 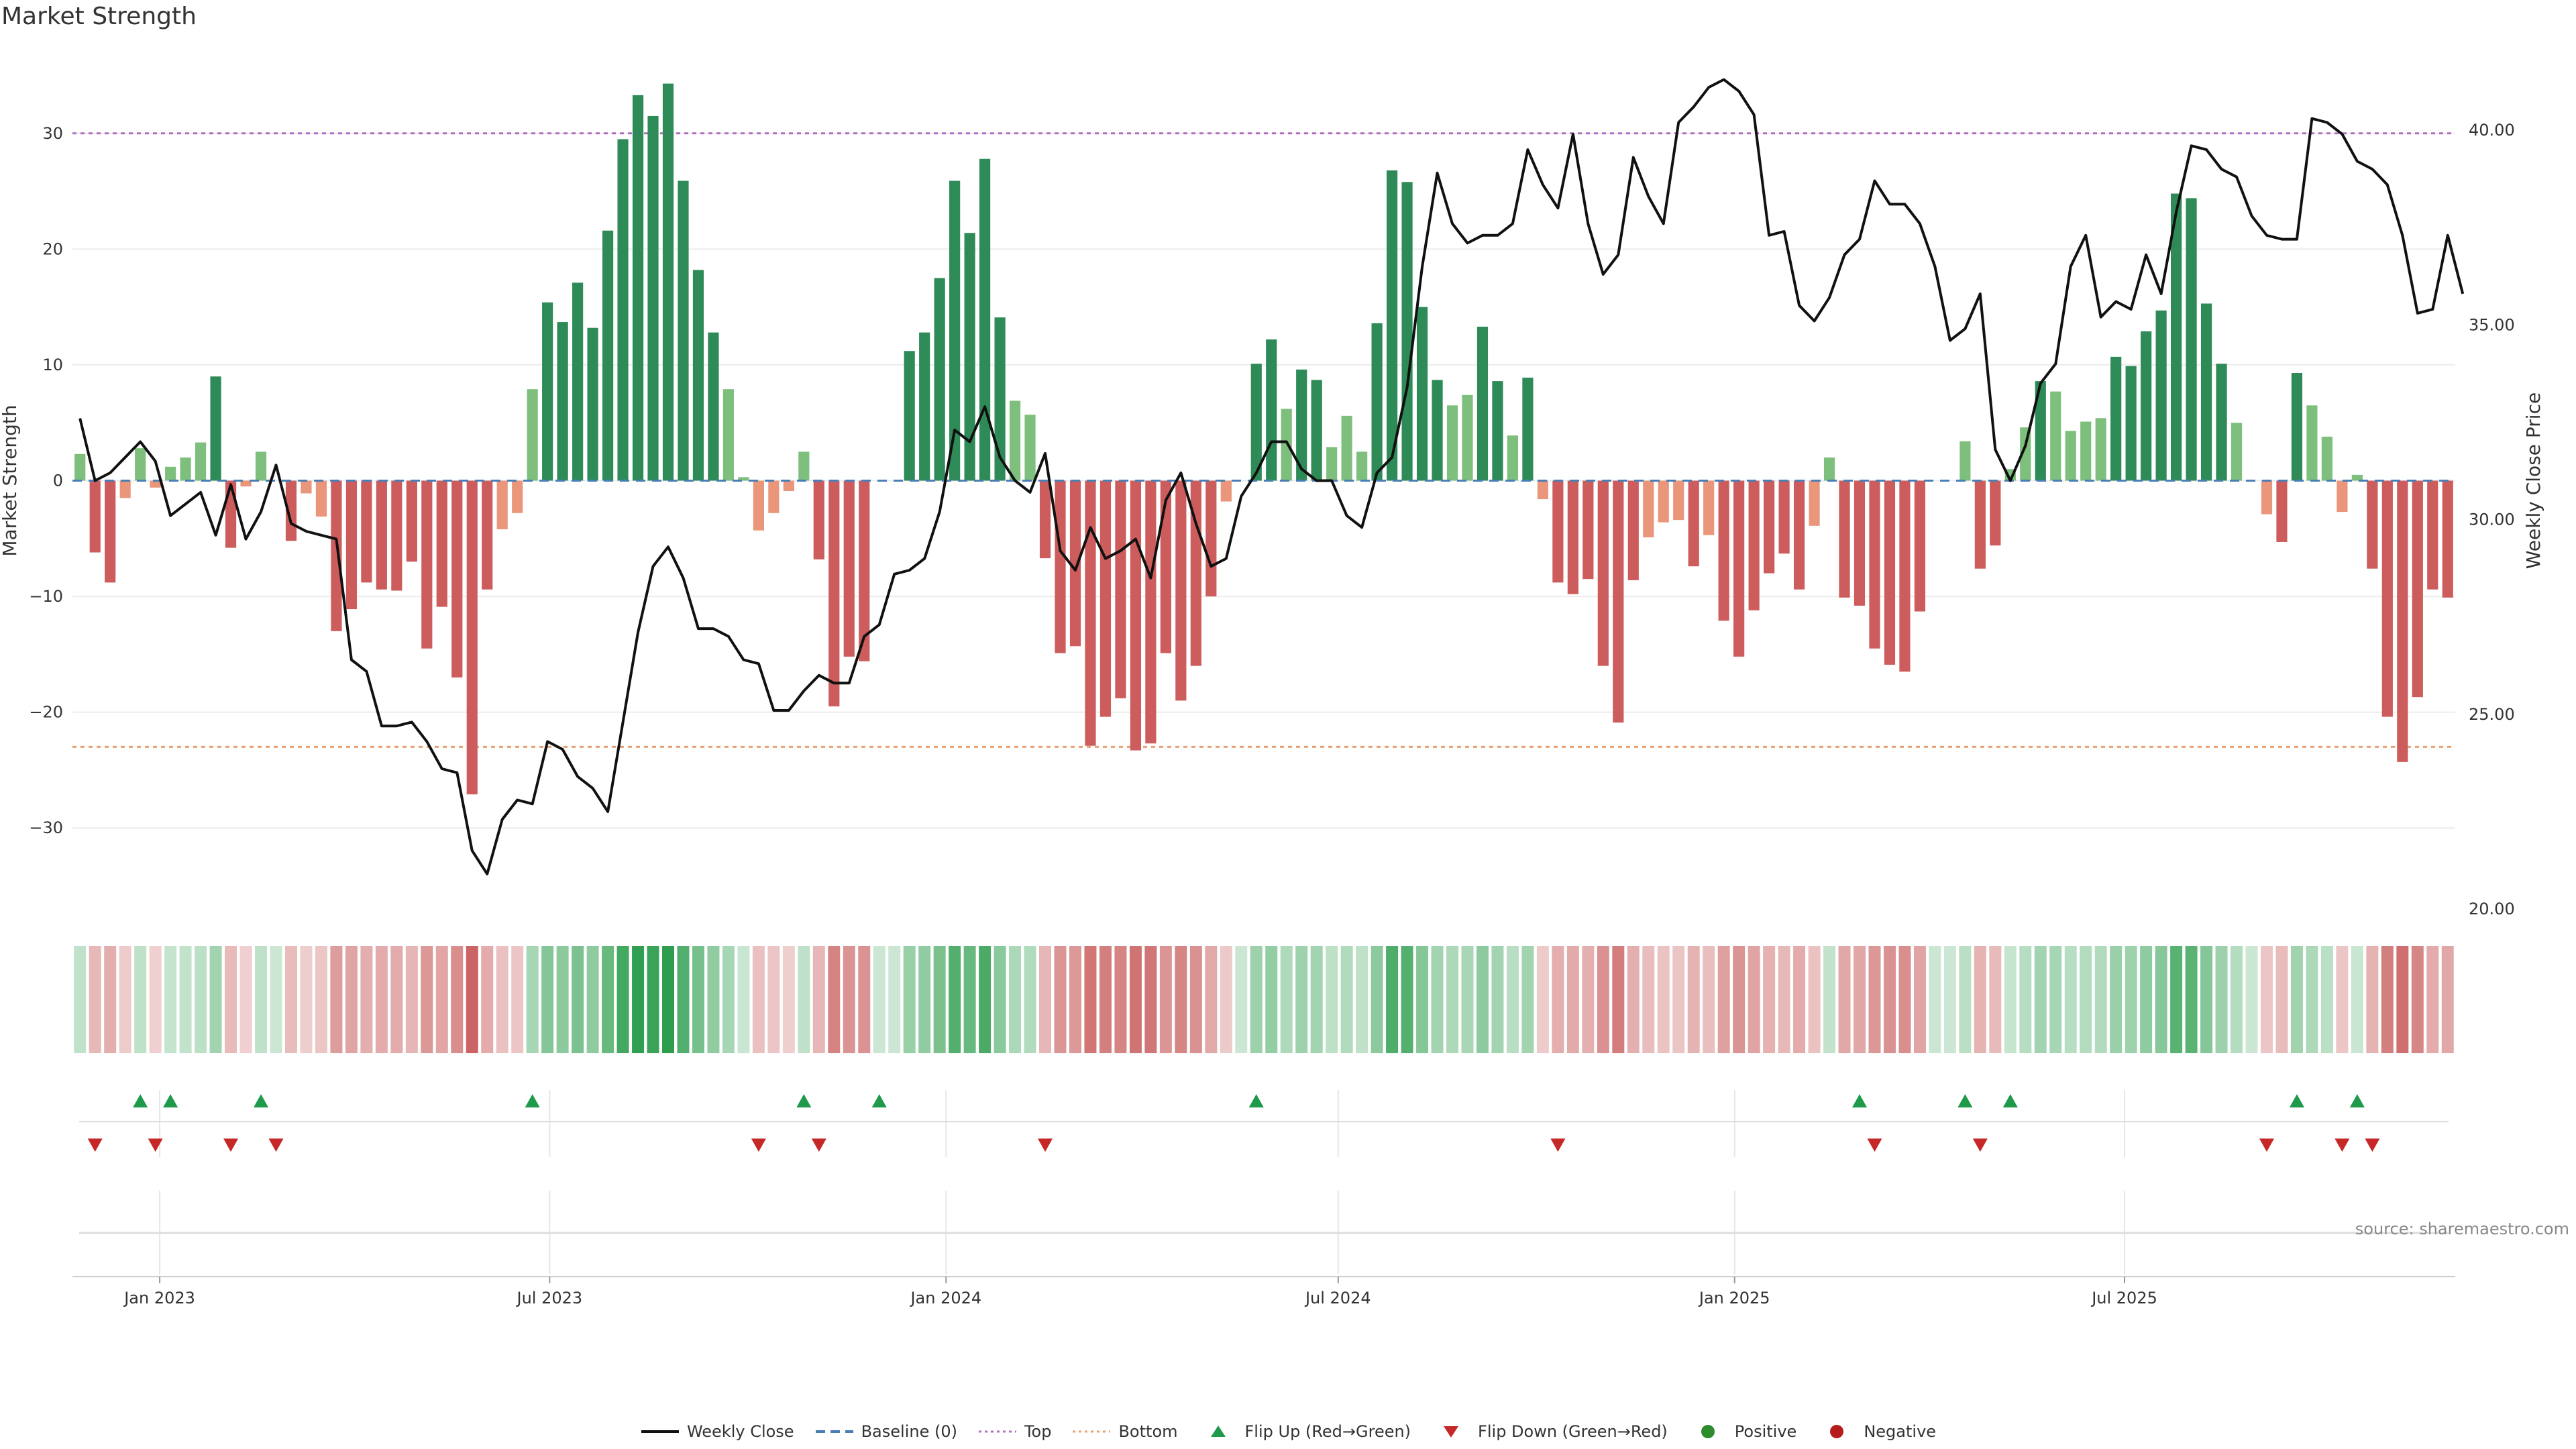 What do you see at coordinates (99, 16) in the screenshot?
I see `page-title: Market Strength` at bounding box center [99, 16].